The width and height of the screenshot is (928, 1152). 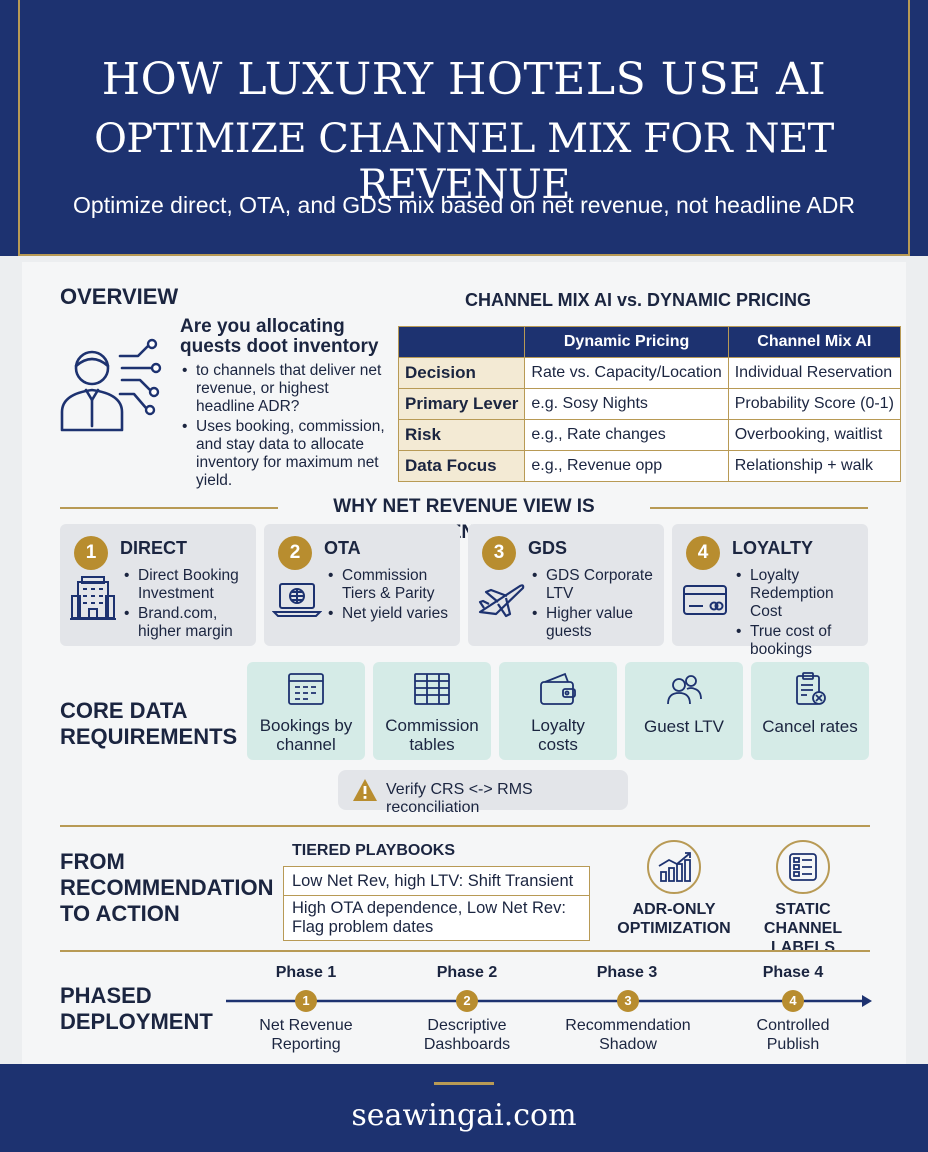 I want to click on airplane-icon, so click(x=501, y=601).